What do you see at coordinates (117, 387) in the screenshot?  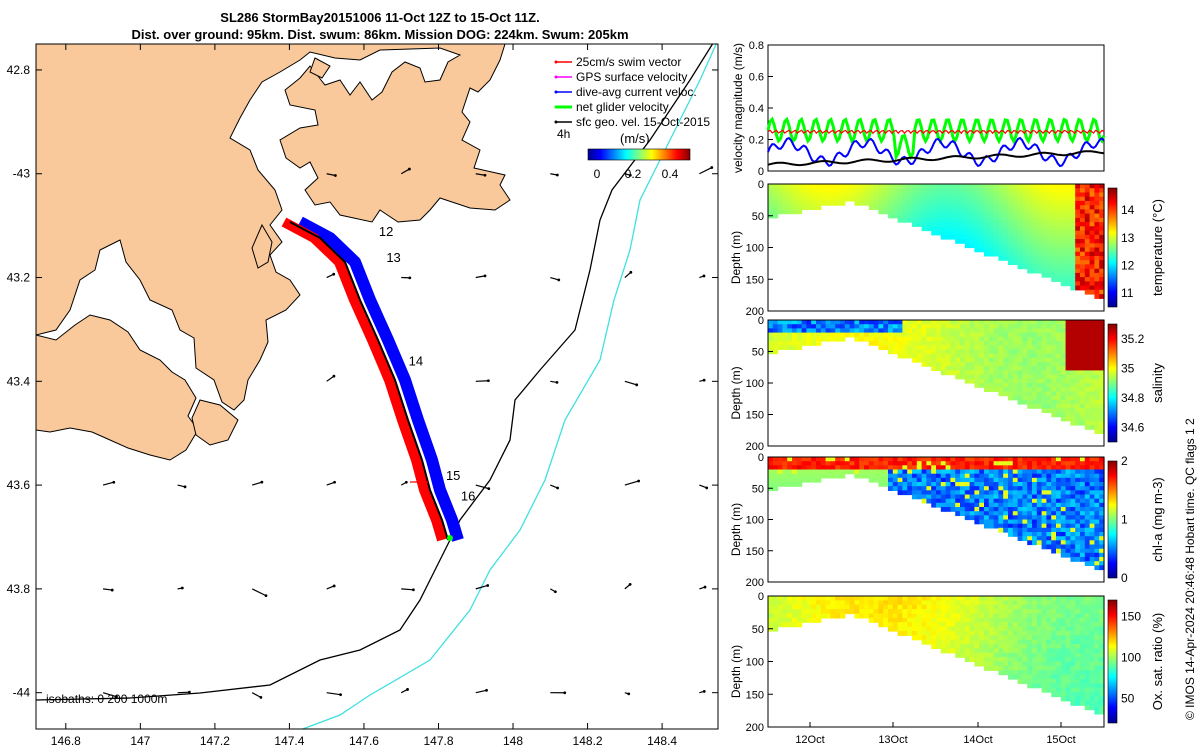 I see `land-east-peninsula` at bounding box center [117, 387].